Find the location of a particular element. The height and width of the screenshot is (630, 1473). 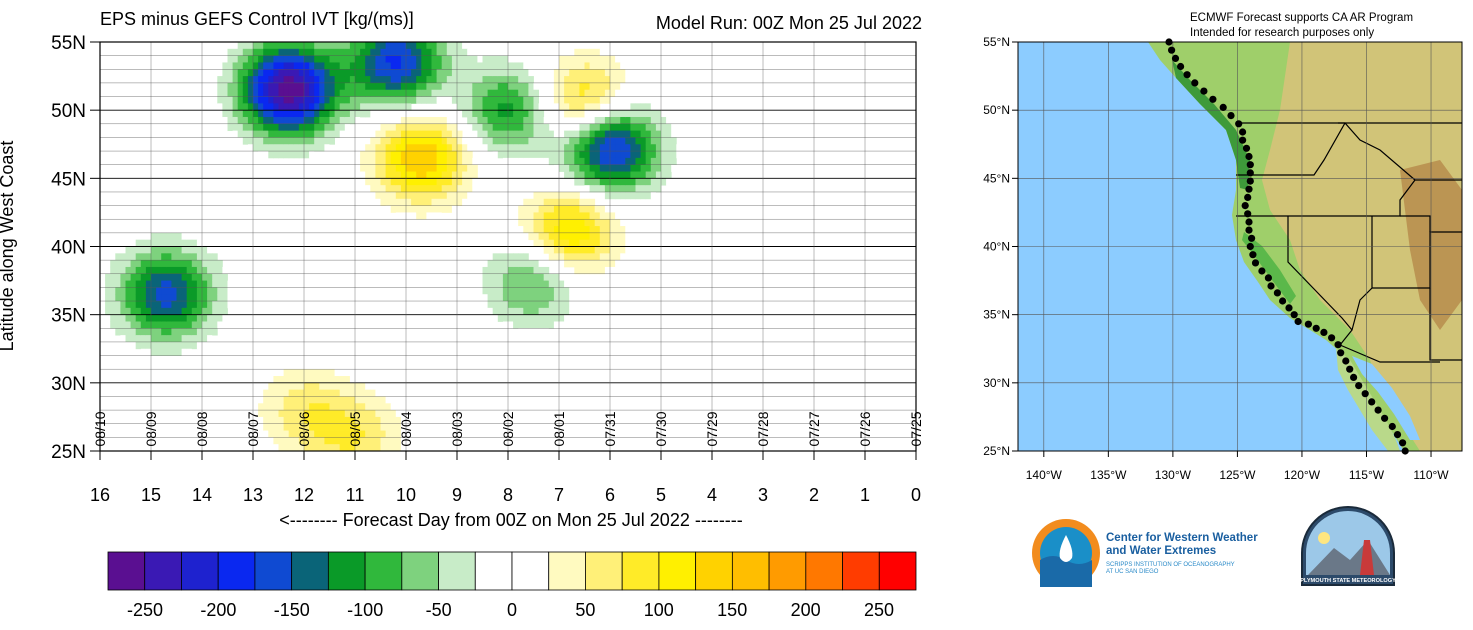

date-label: 08/01 is located at coordinates (559, 428).